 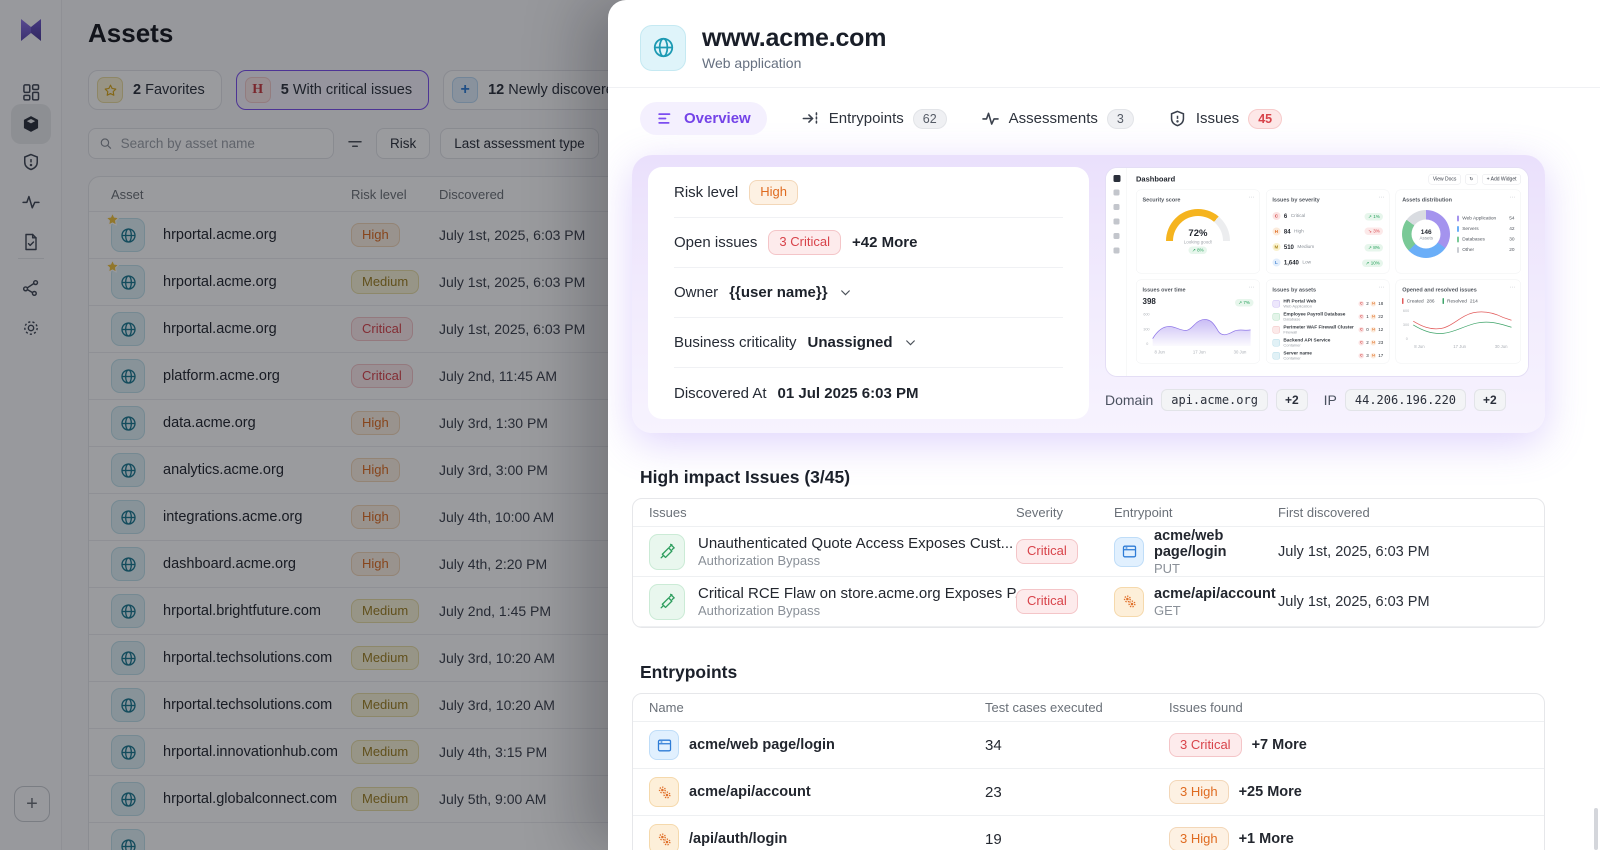 I want to click on sidebar-item-dashboard, so click(x=31, y=92).